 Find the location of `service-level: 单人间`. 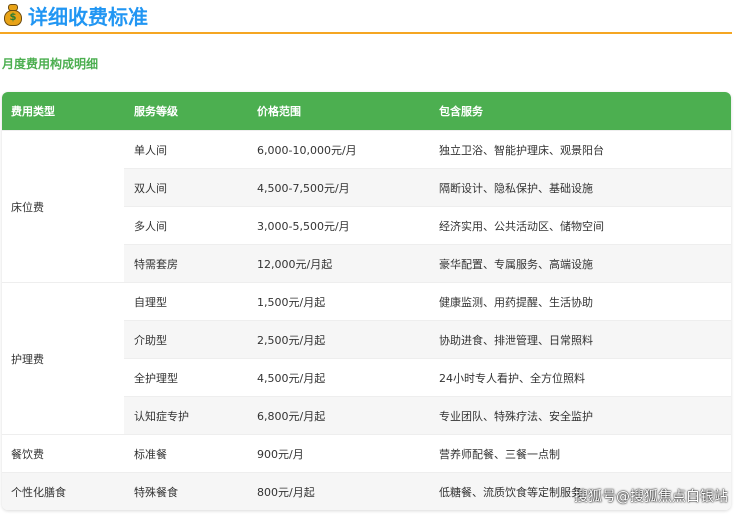

service-level: 单人间 is located at coordinates (150, 150).